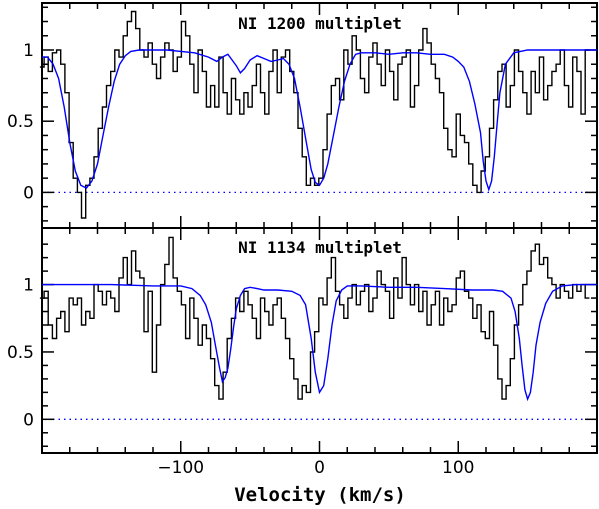  What do you see at coordinates (320, 247) in the screenshot?
I see `panel-title-ni-1134: NI 1134 multiplet` at bounding box center [320, 247].